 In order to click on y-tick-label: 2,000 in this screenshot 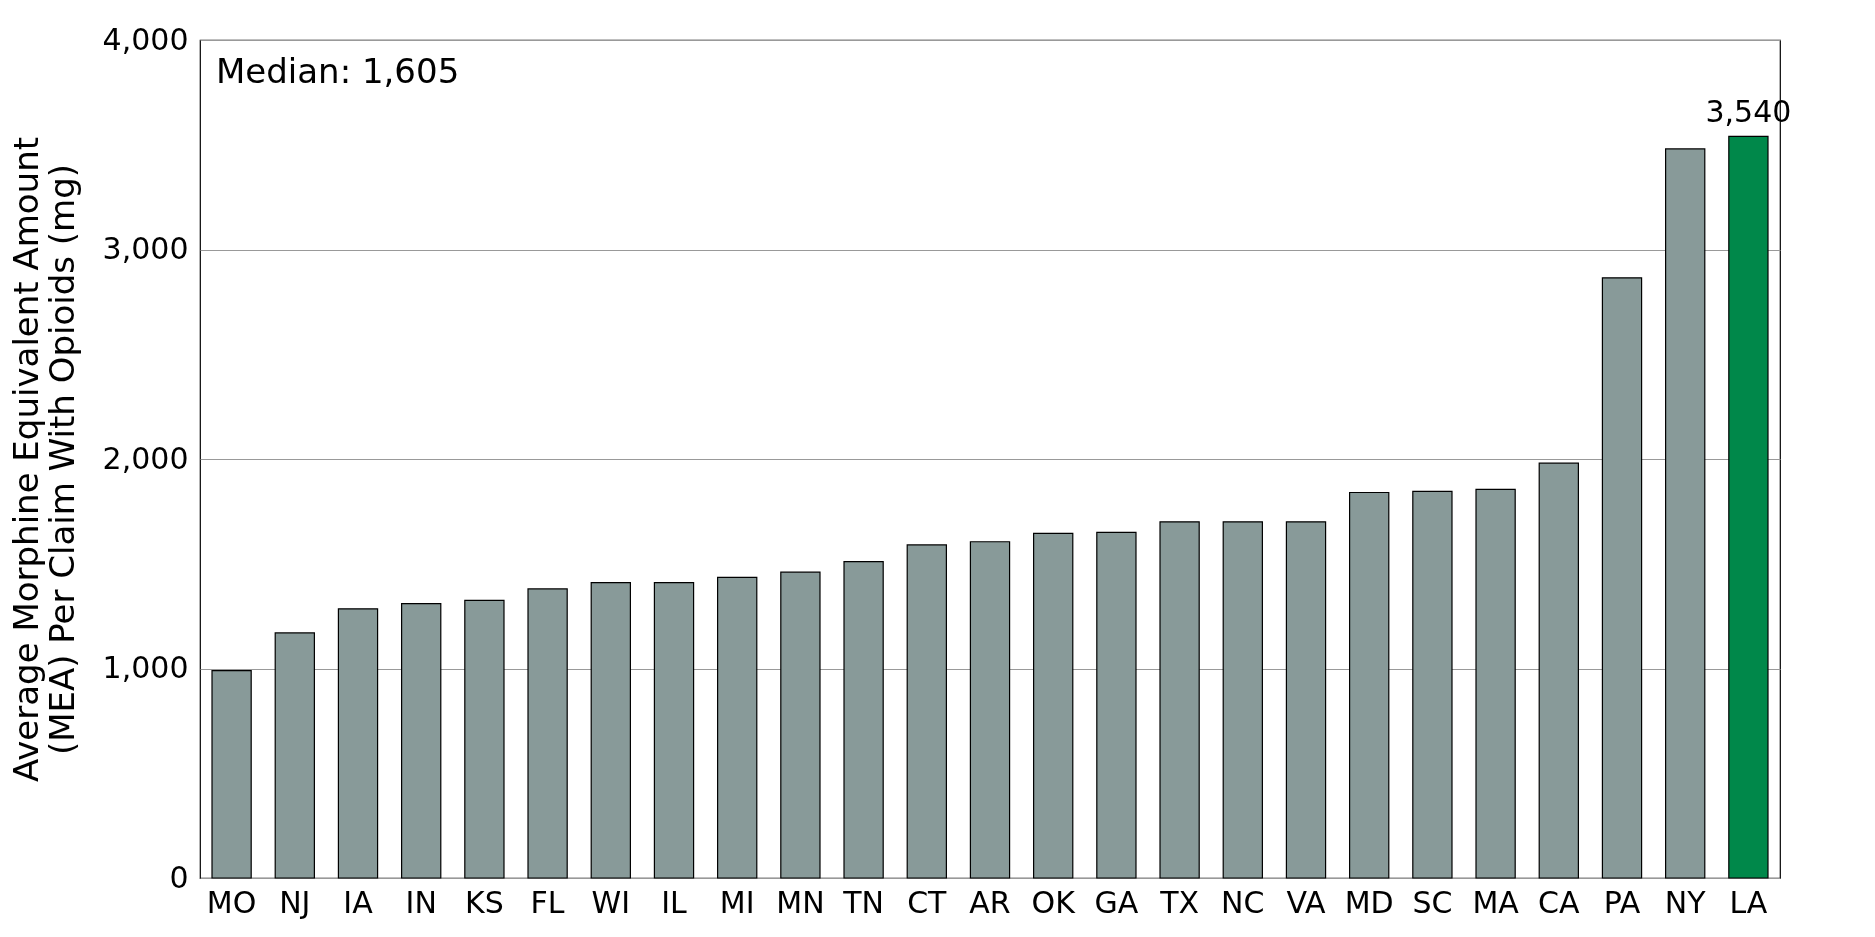, I will do `click(145, 458)`.